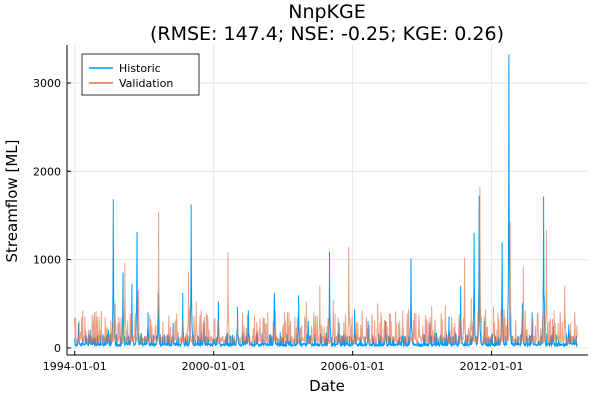  Describe the element at coordinates (327, 386) in the screenshot. I see `x-axis-label: Date` at that location.